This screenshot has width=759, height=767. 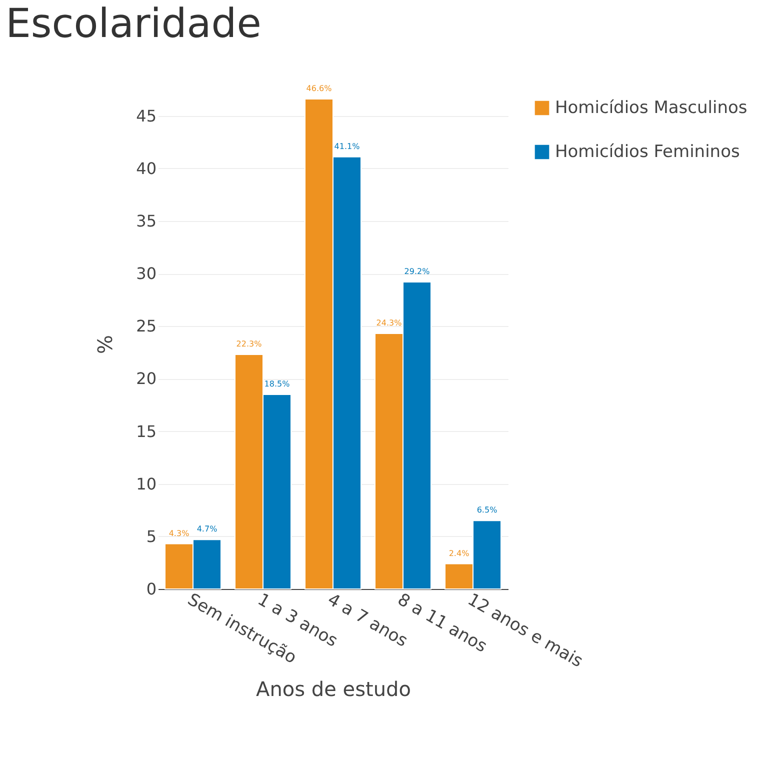 What do you see at coordinates (134, 24) in the screenshot?
I see `chart-title: Escolaridade` at bounding box center [134, 24].